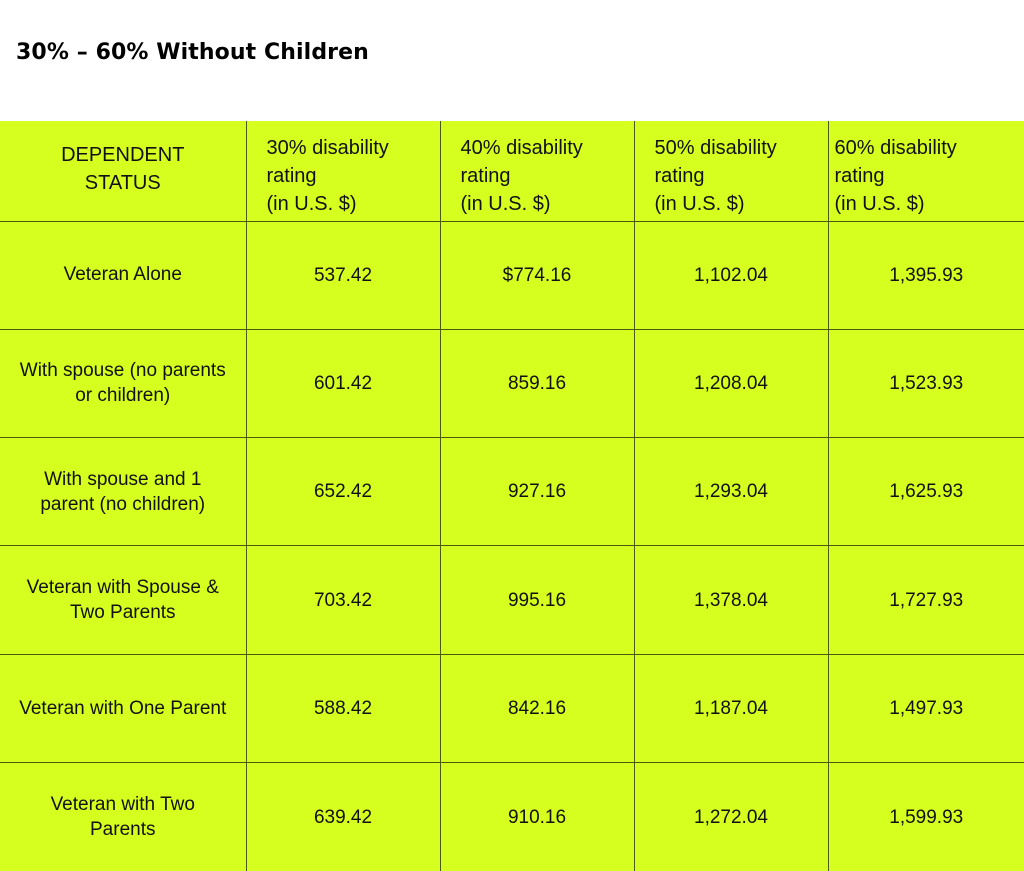 Image resolution: width=1024 pixels, height=871 pixels. What do you see at coordinates (537, 600) in the screenshot?
I see `rate-40-cell: 995.16` at bounding box center [537, 600].